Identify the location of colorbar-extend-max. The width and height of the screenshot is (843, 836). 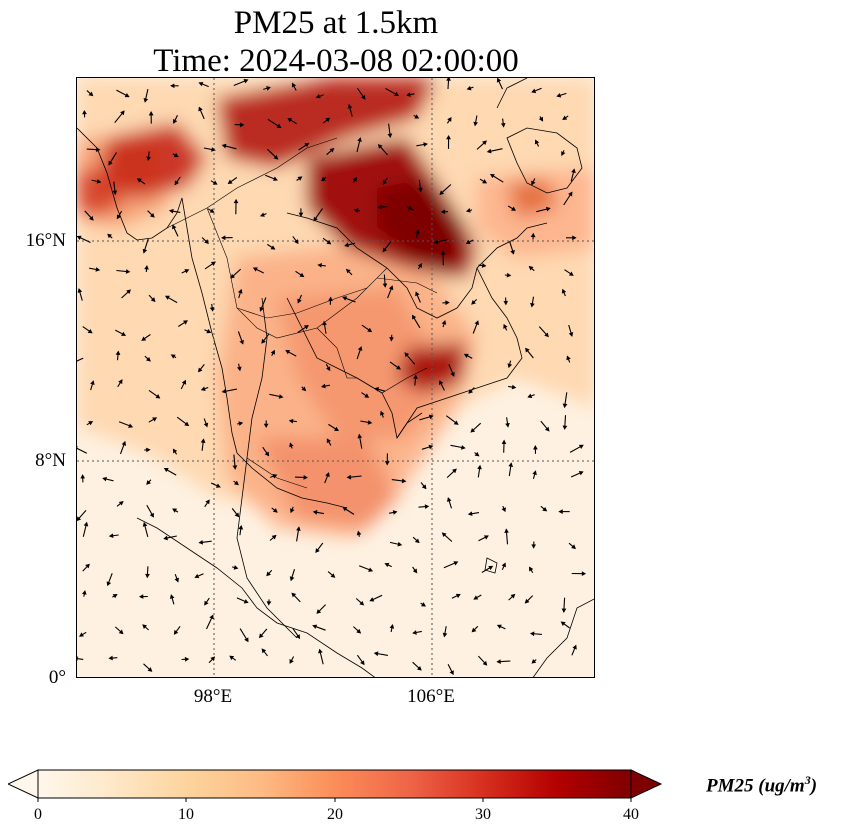
(646, 784).